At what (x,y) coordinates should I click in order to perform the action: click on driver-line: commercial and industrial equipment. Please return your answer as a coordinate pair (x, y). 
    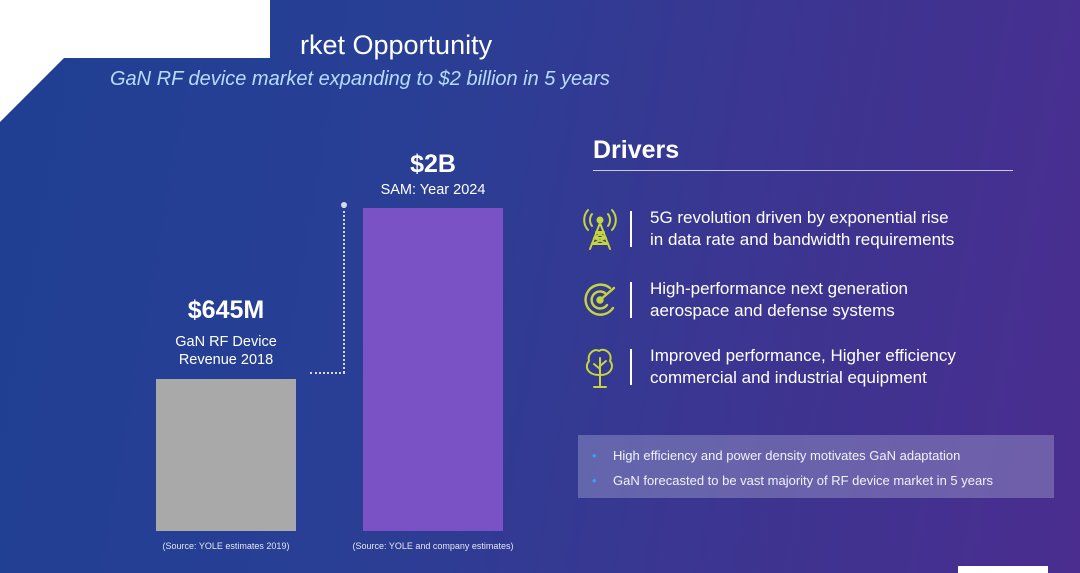
    Looking at the image, I should click on (788, 377).